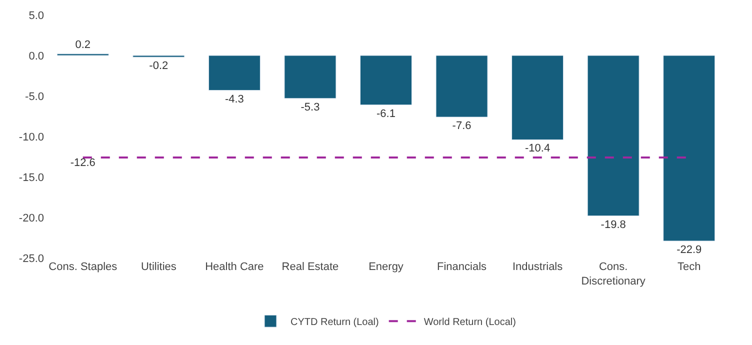 The image size is (752, 345). Describe the element at coordinates (83, 267) in the screenshot. I see `x-tick-label: Cons. Staples` at that location.